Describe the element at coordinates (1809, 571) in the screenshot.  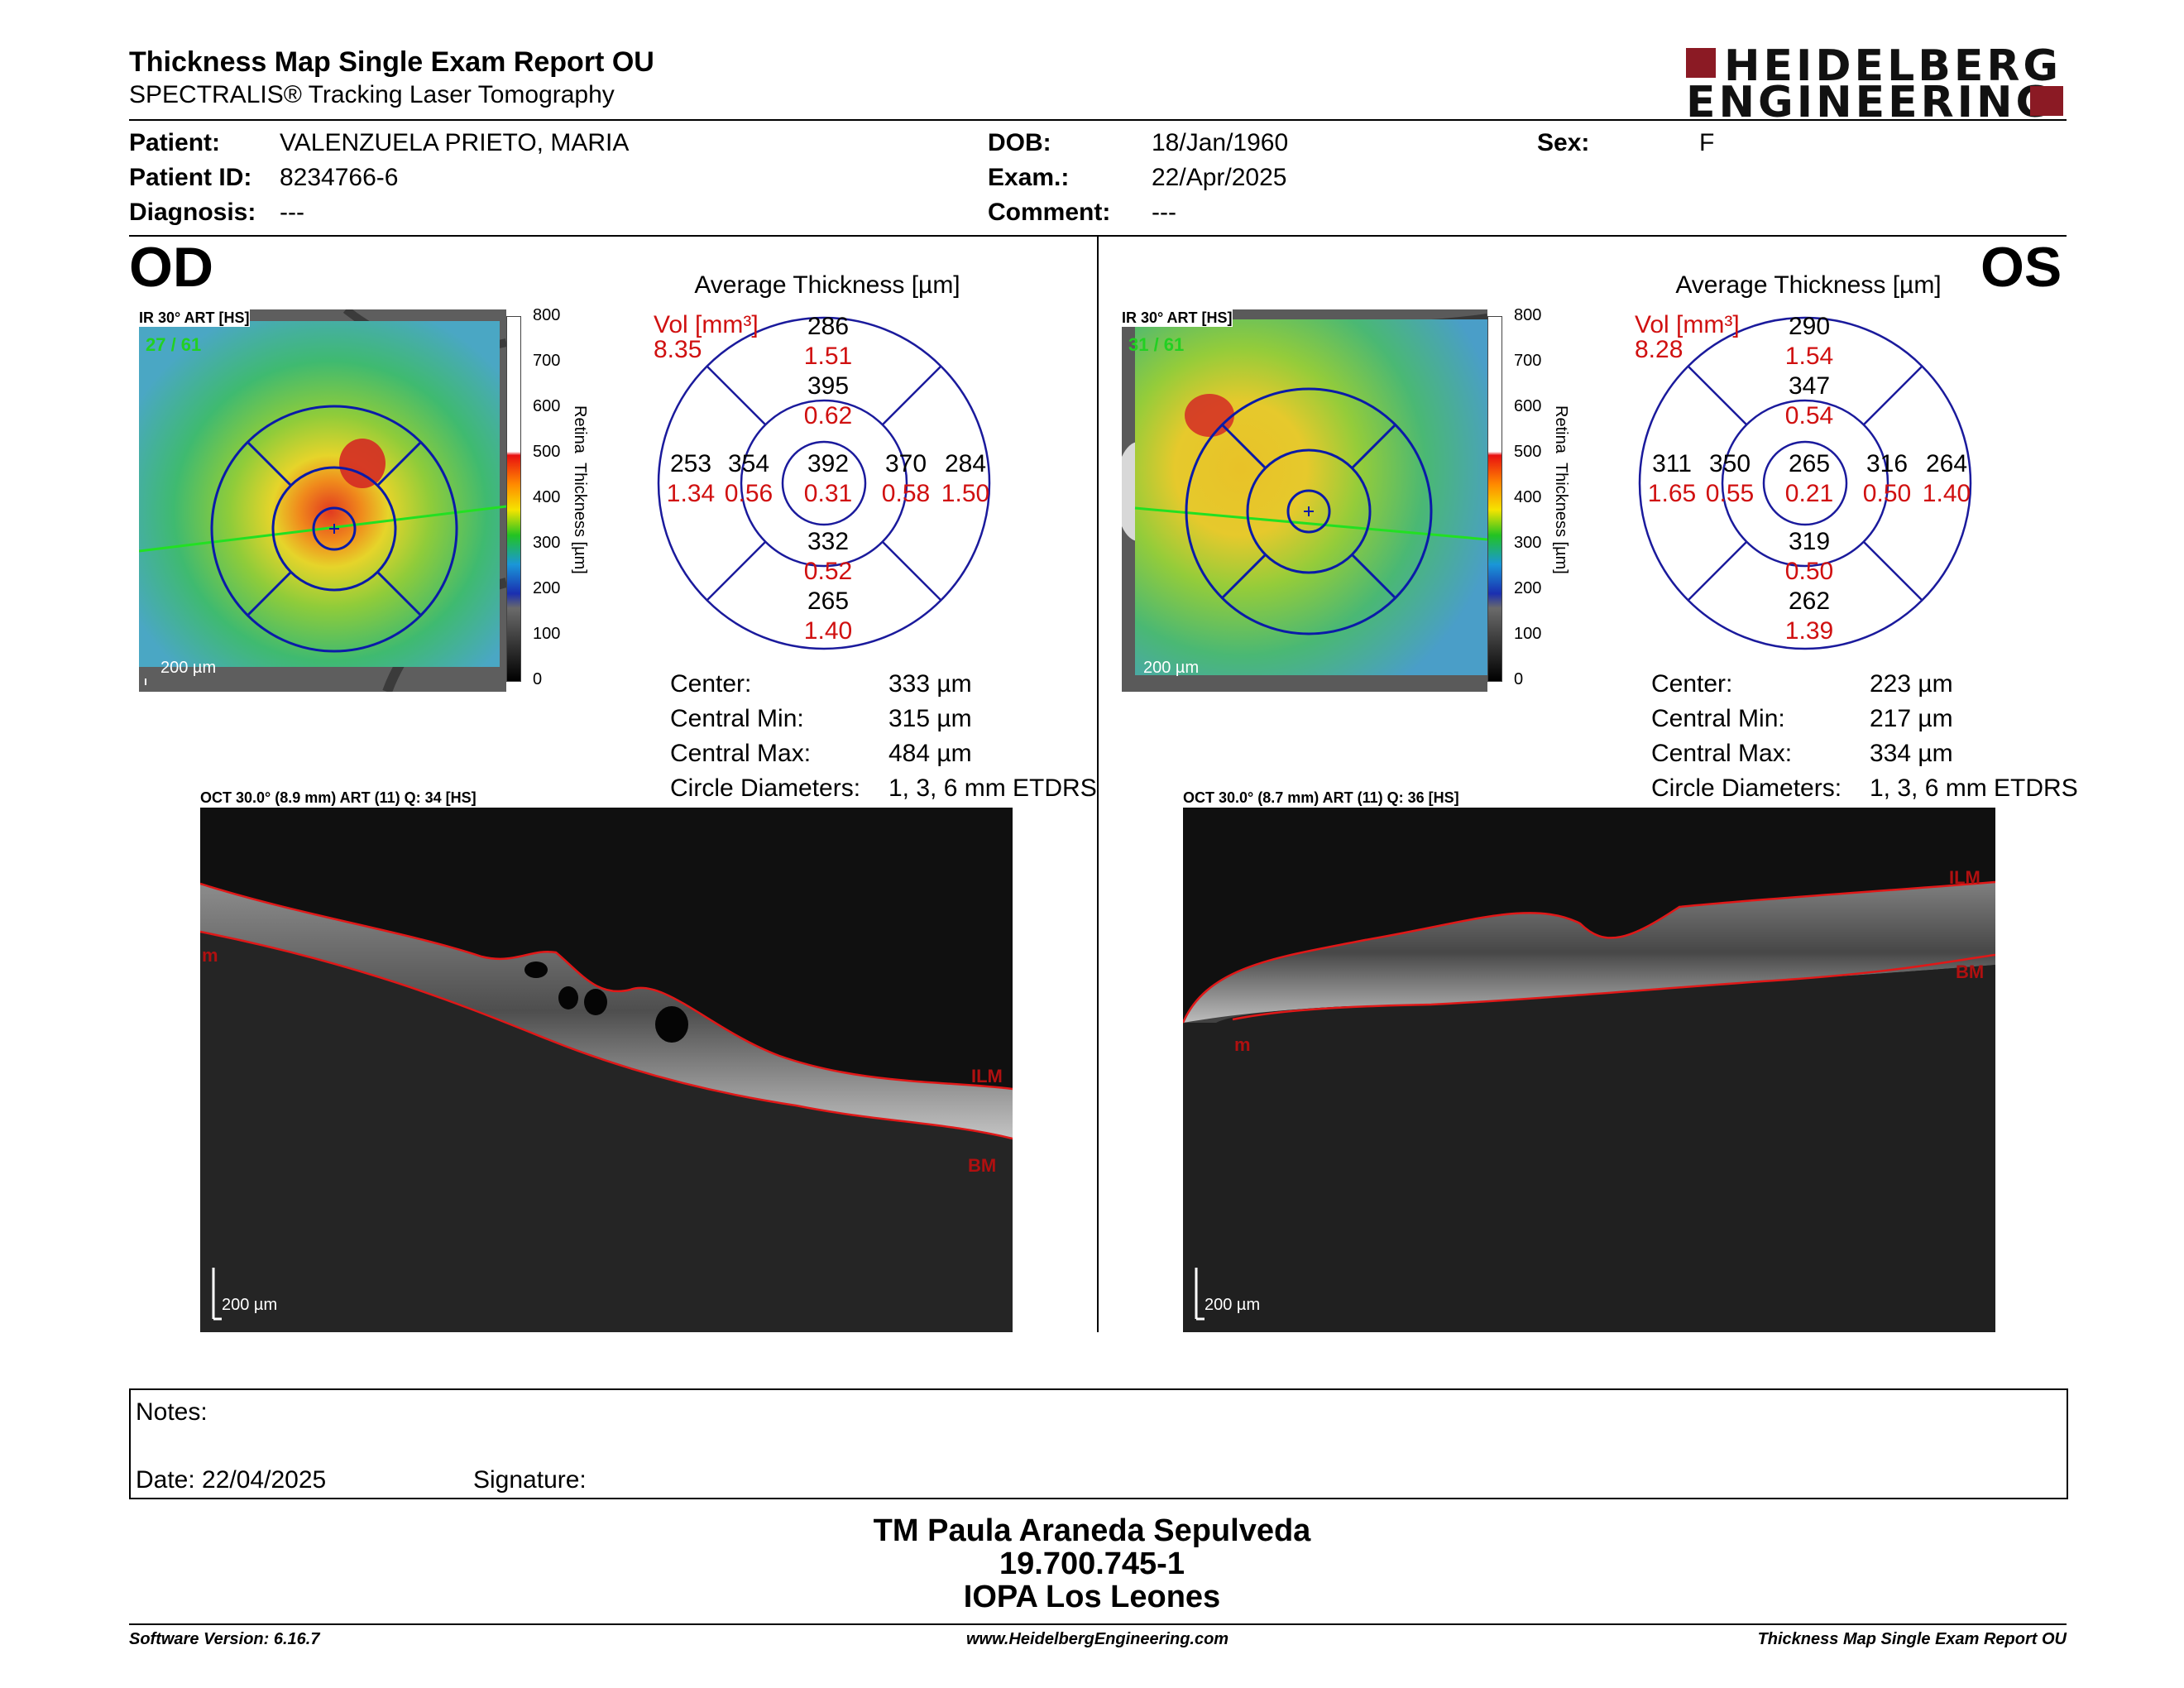
I see `os-inf-inner-vol: 0.50` at that location.